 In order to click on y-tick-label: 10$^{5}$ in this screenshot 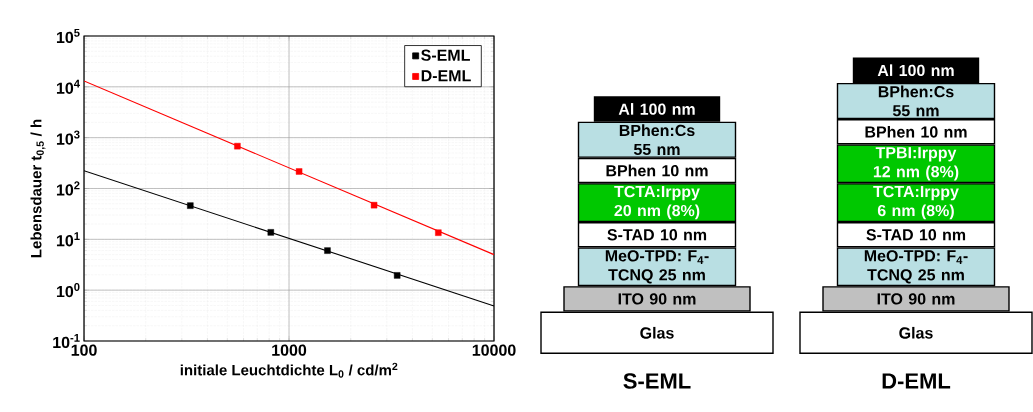, I will do `click(68, 36)`.